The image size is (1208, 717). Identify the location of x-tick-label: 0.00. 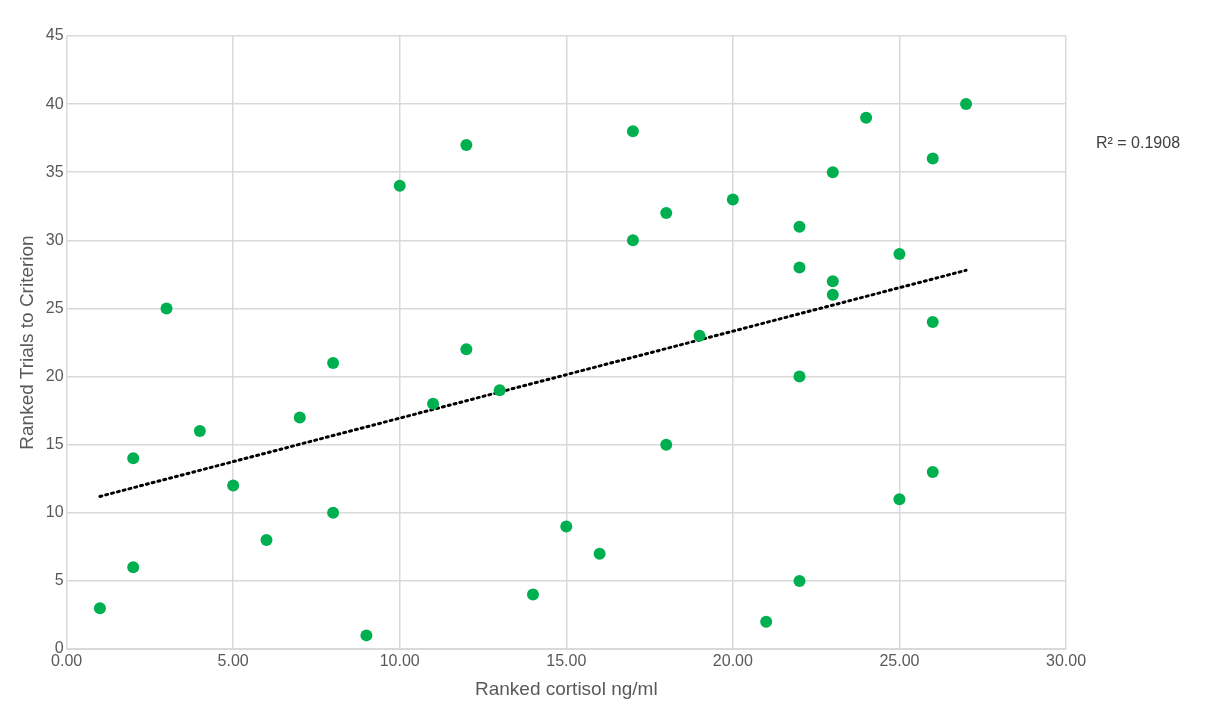
(67, 661).